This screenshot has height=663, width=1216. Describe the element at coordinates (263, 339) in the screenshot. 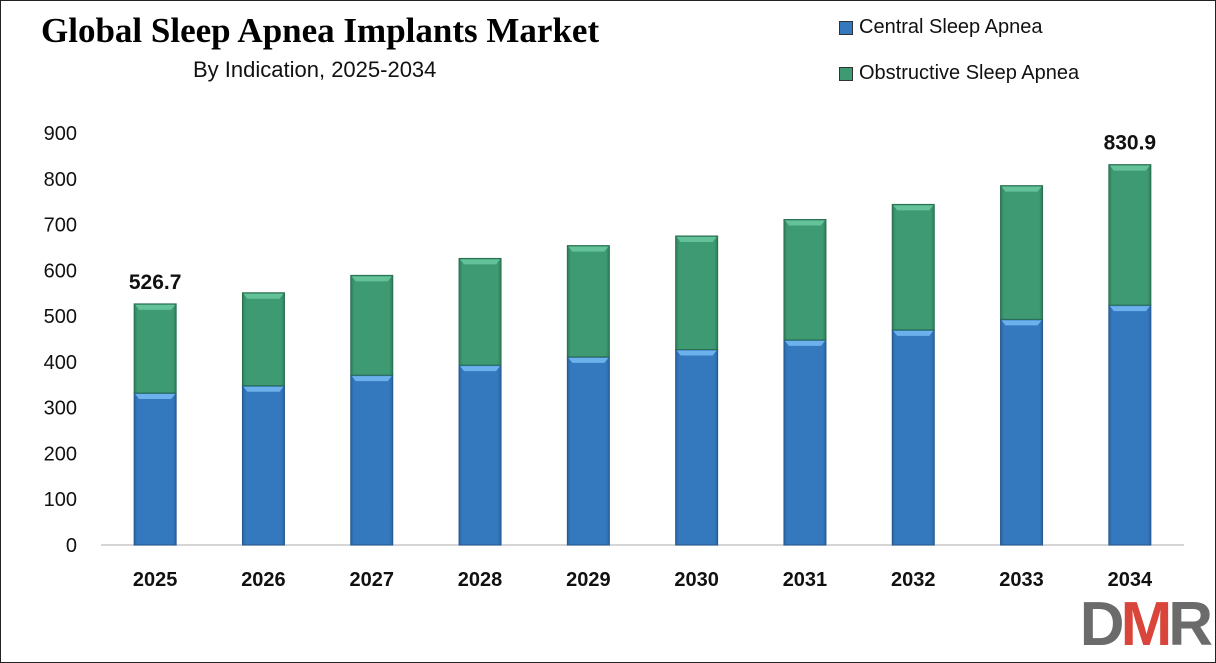

I see `bar-obstructive-2026` at that location.